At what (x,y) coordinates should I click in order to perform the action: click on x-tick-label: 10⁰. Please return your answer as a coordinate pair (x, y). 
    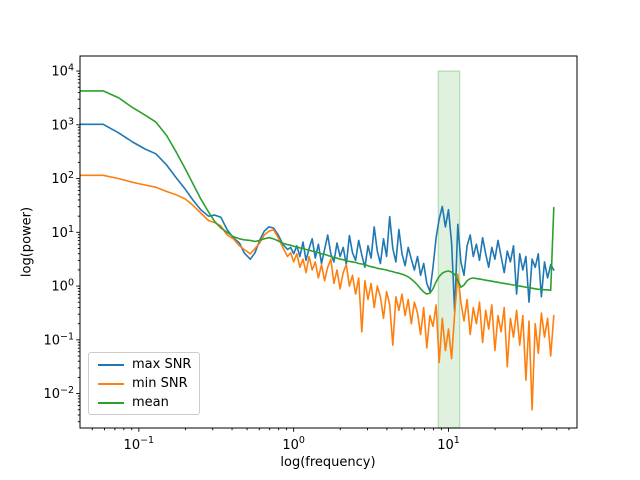
    Looking at the image, I should click on (293, 444).